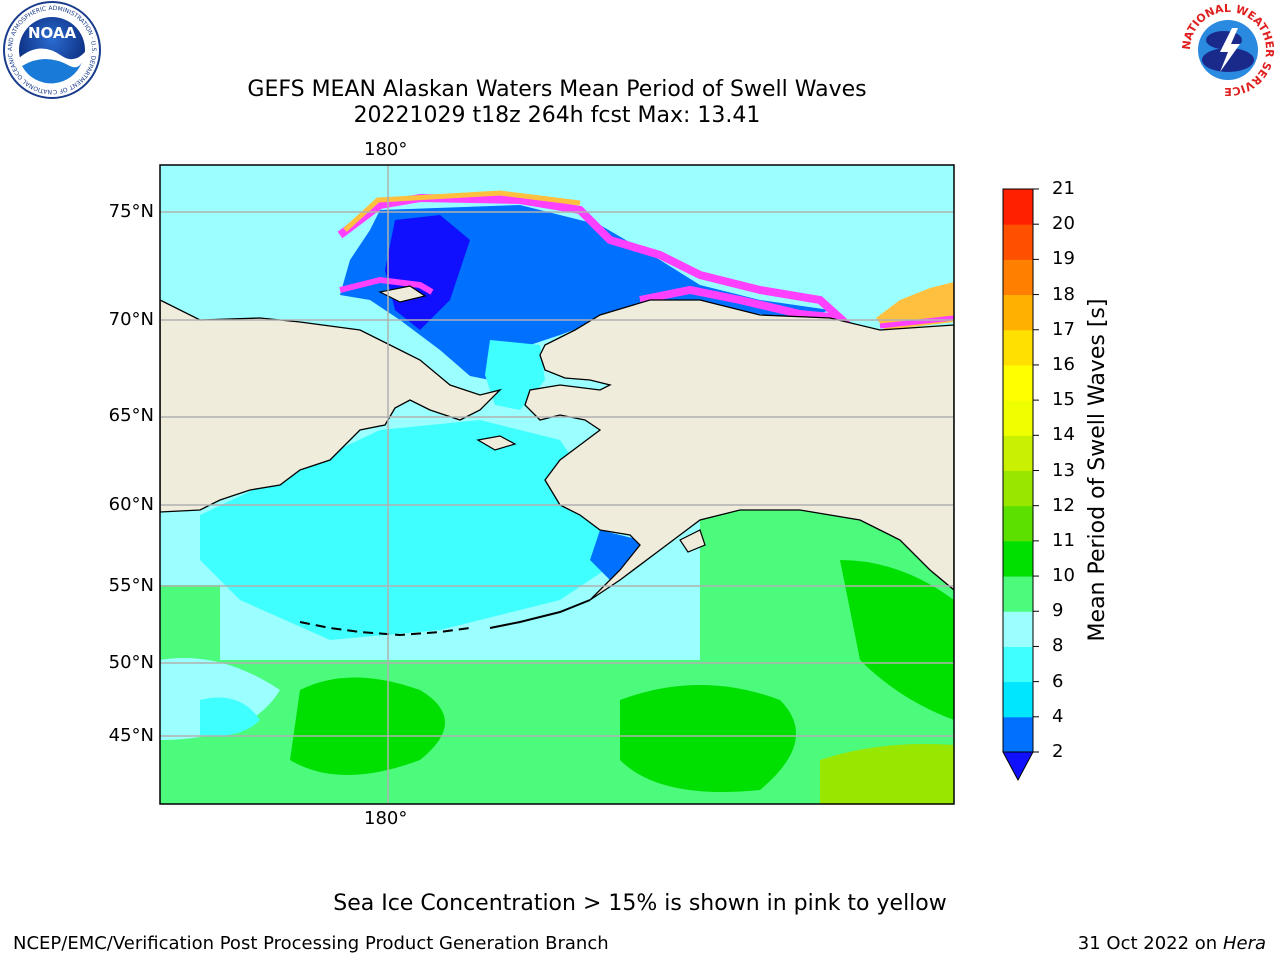 Image resolution: width=1280 pixels, height=960 pixels. I want to click on footer-machine: Hera, so click(1244, 943).